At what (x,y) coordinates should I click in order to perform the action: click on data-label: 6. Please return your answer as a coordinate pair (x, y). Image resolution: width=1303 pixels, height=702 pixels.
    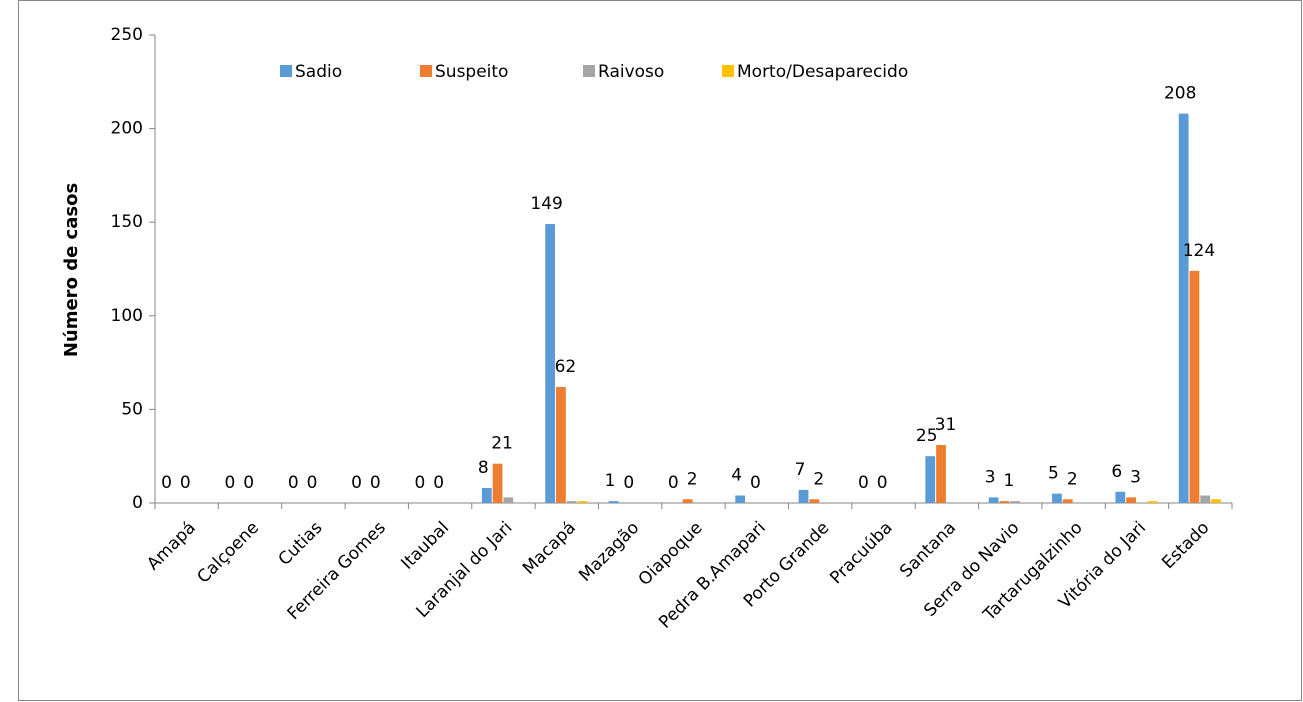
    Looking at the image, I should click on (1116, 472).